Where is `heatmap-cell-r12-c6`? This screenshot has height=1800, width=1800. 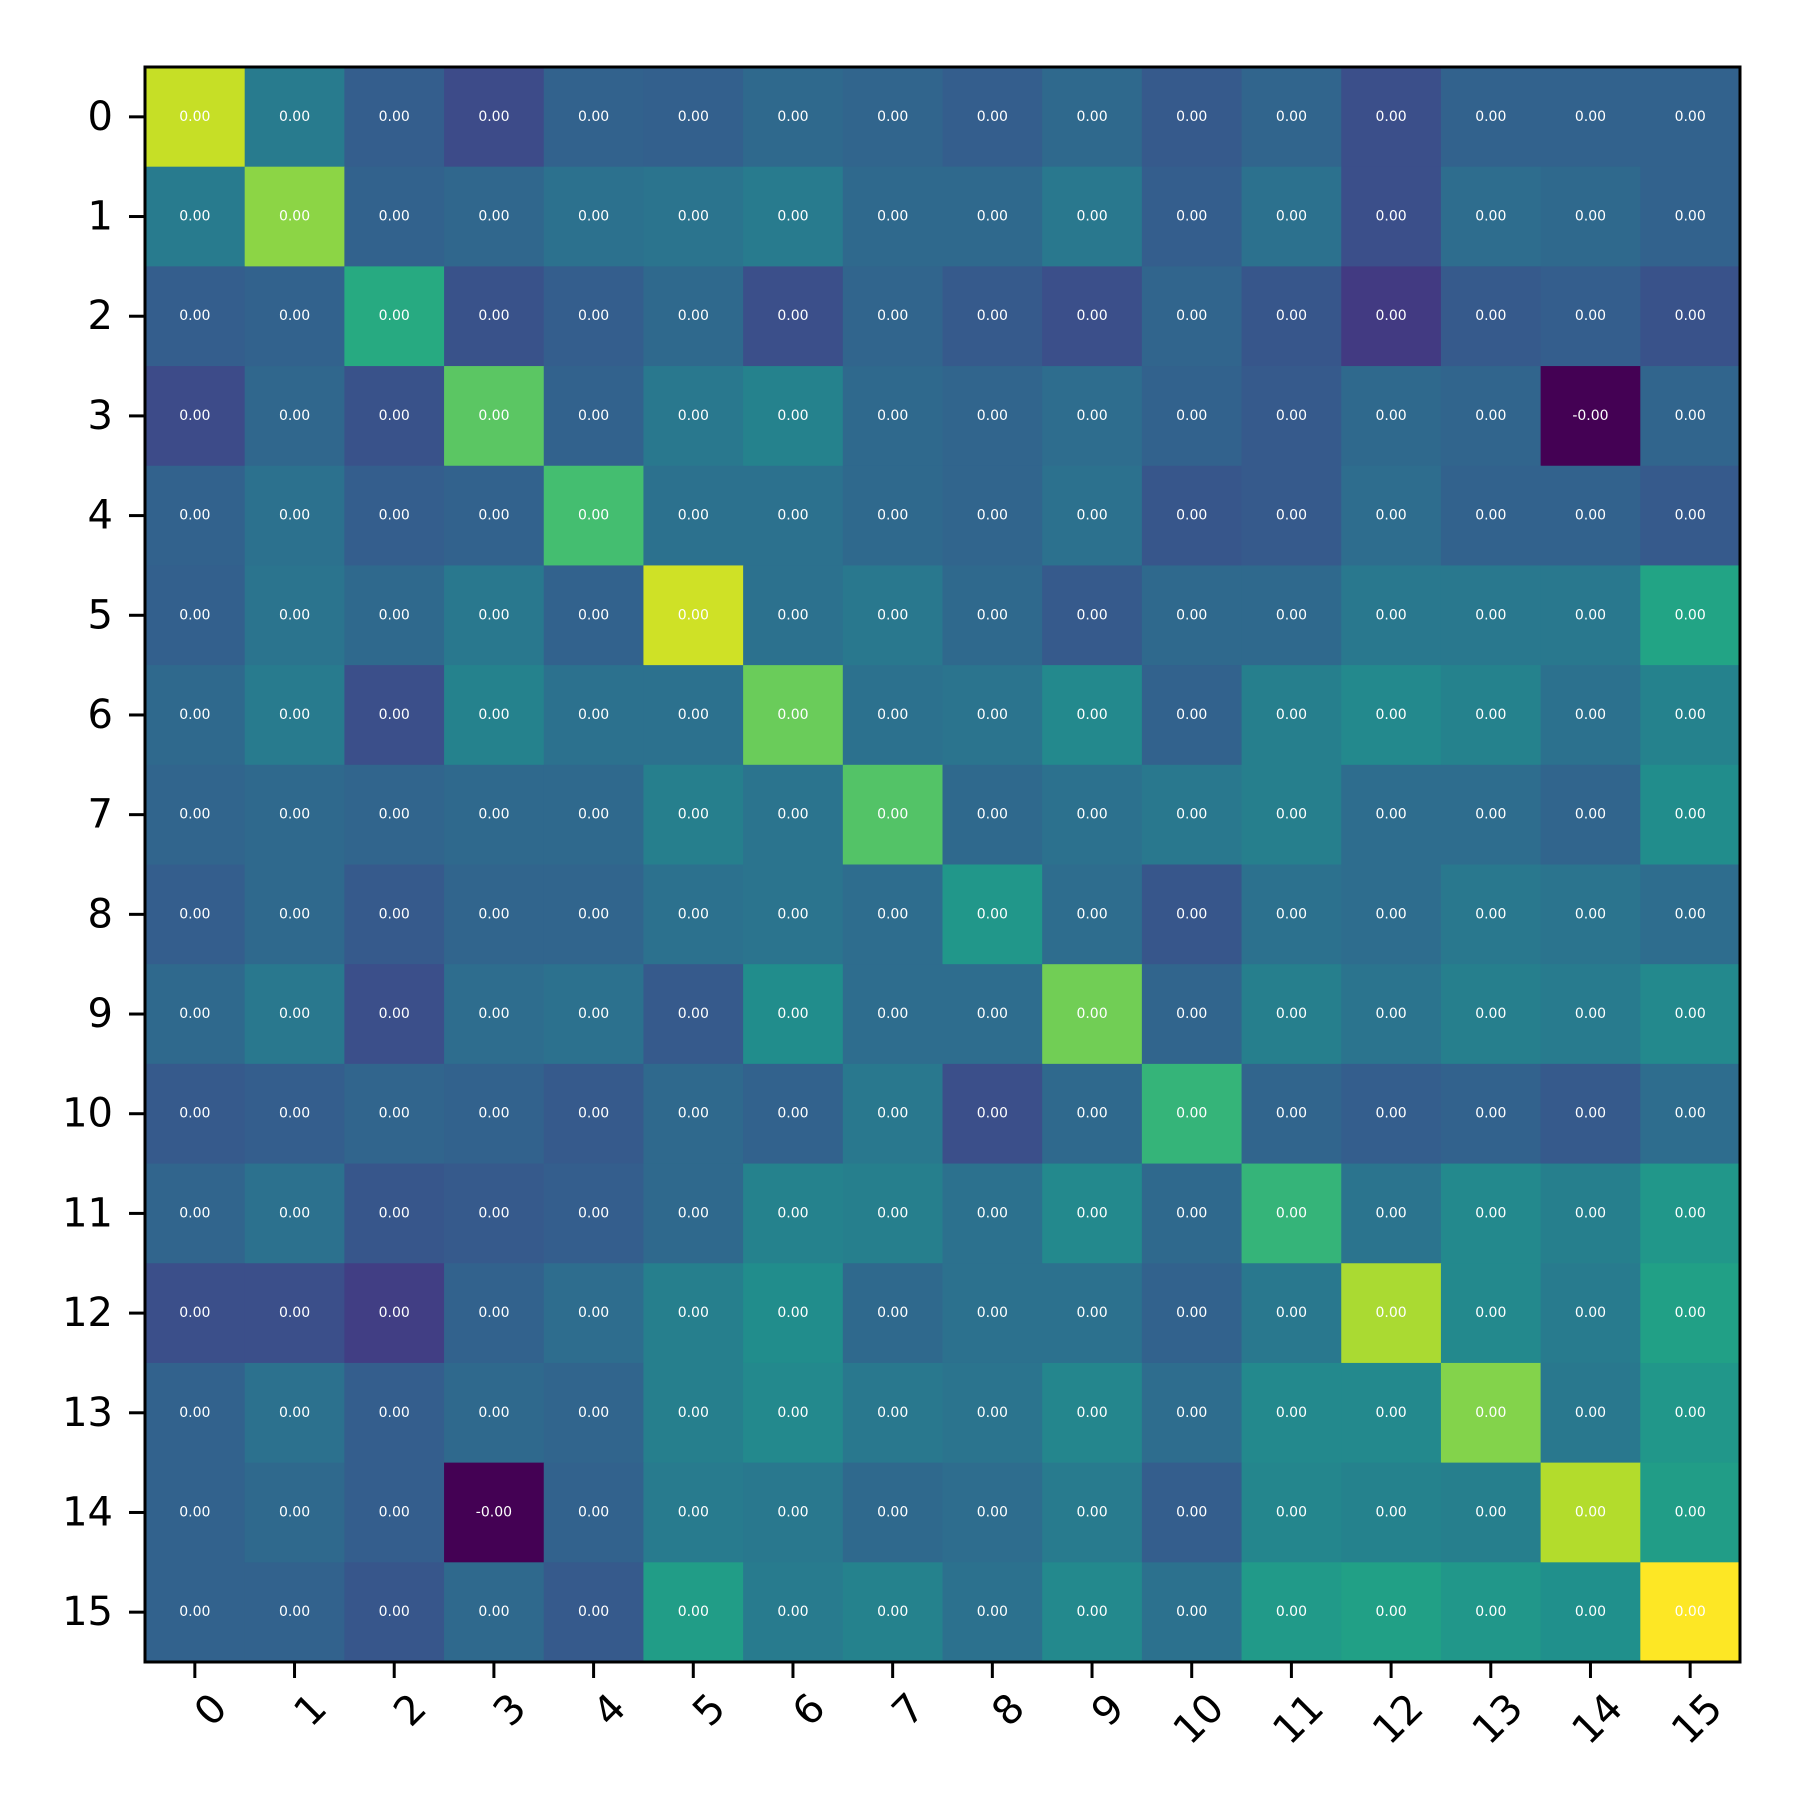 heatmap-cell-r12-c6 is located at coordinates (793, 1313).